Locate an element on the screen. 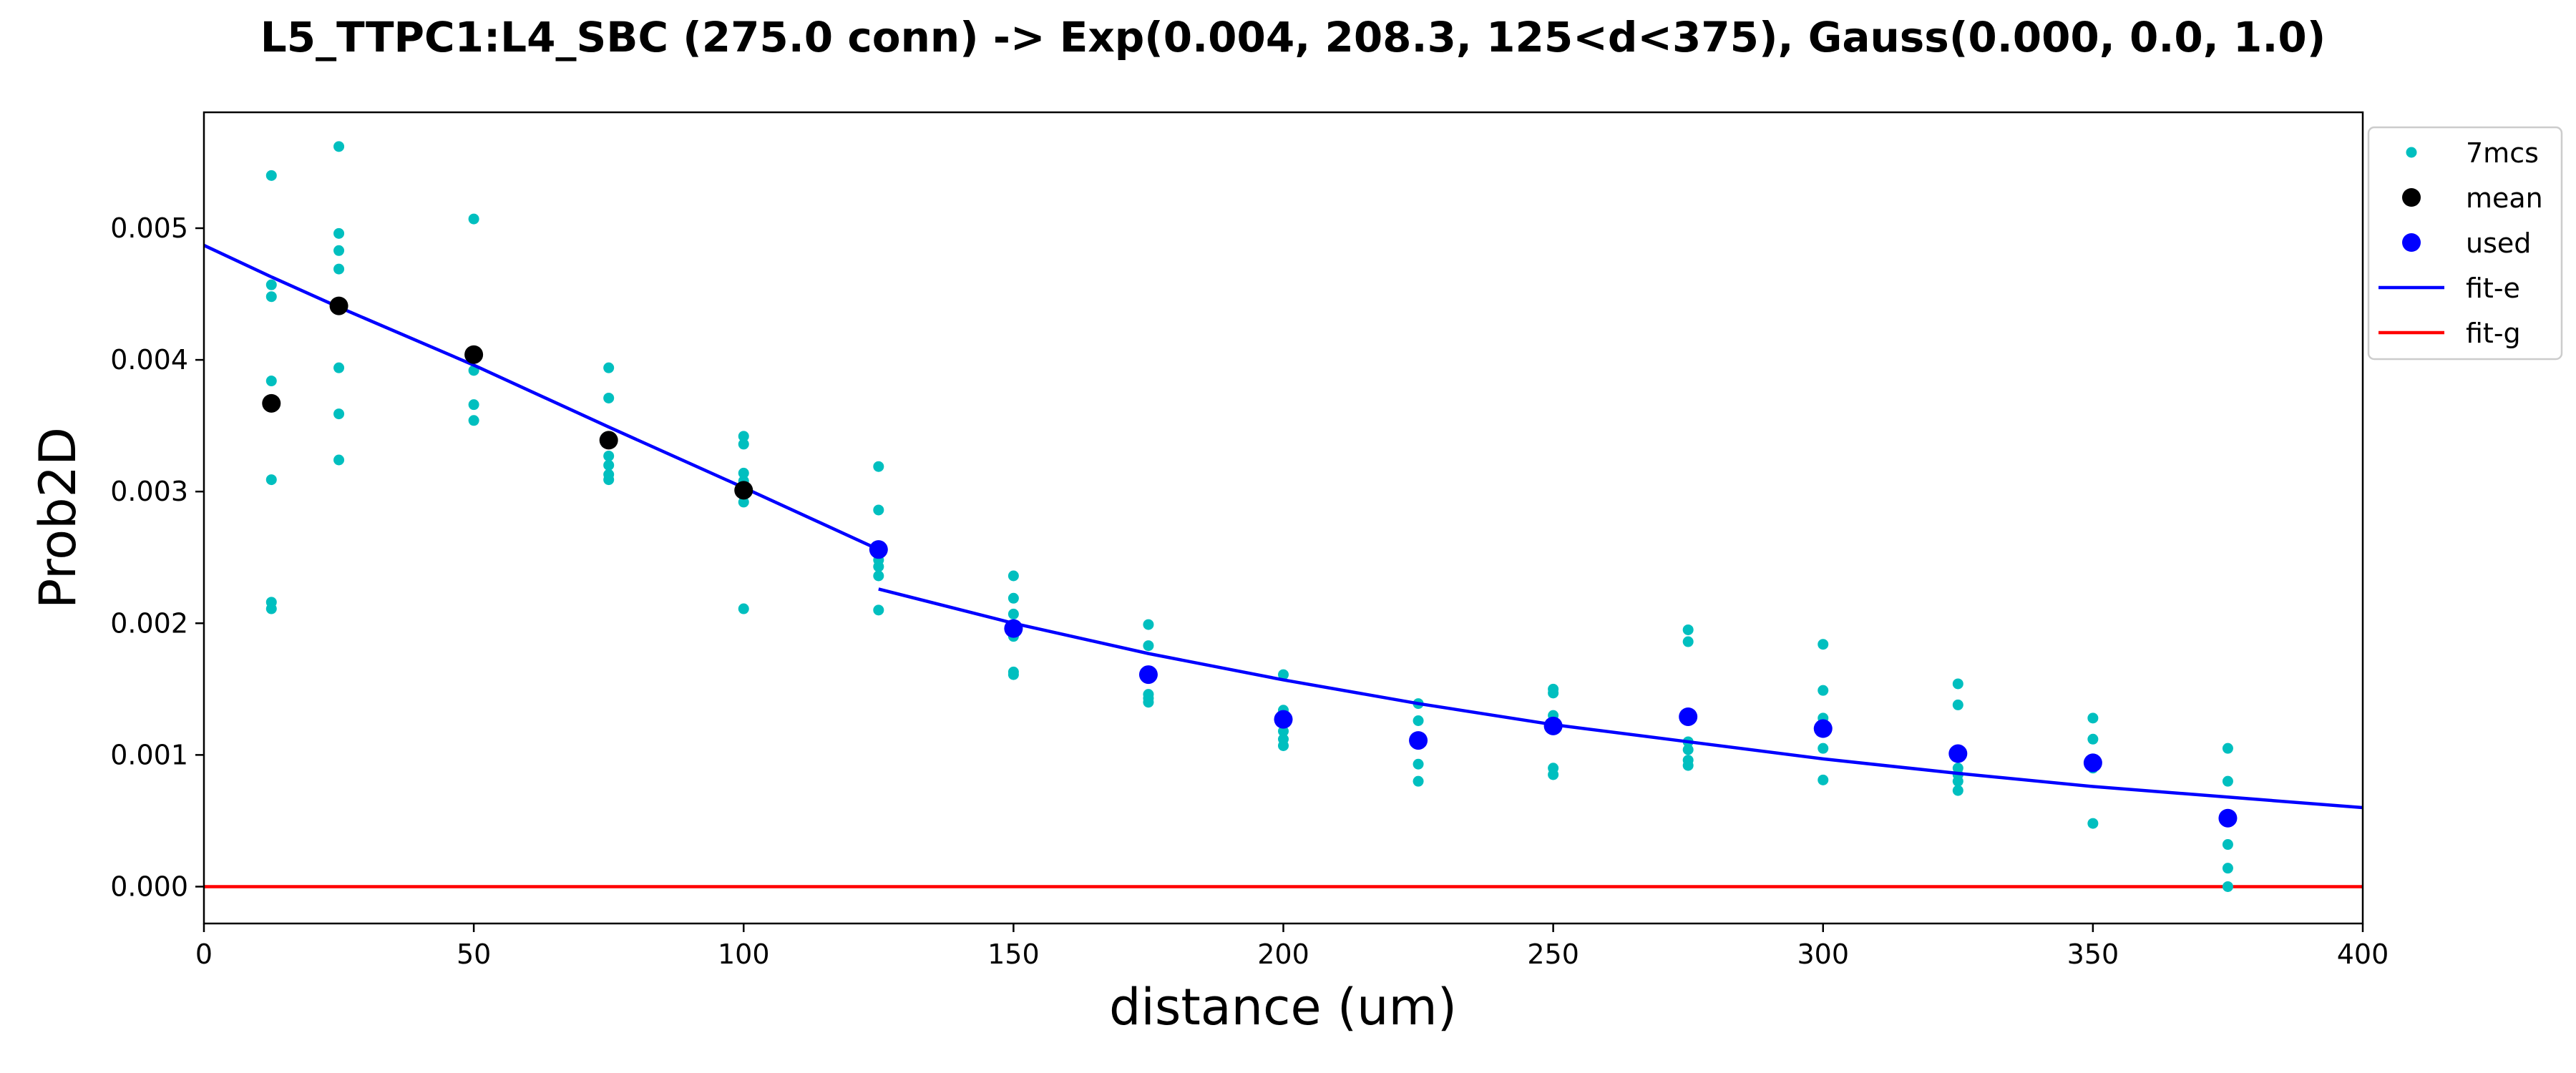 The height and width of the screenshot is (1073, 2576). x-tick-label: 0 is located at coordinates (204, 955).